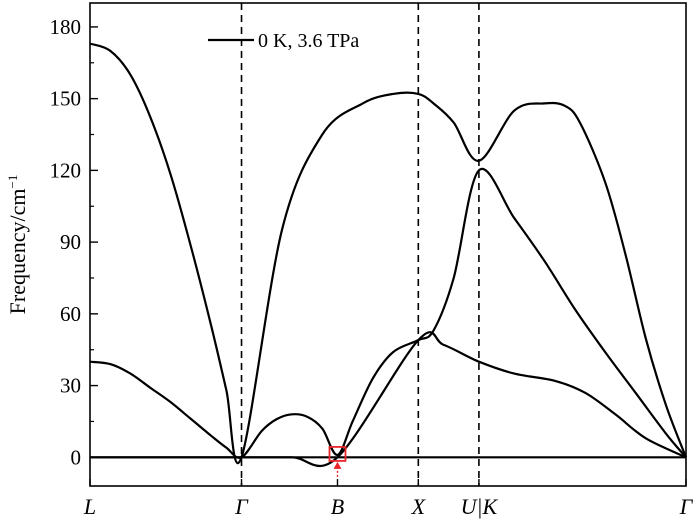 The image size is (700, 526). What do you see at coordinates (76, 457) in the screenshot?
I see `y-tick-label: 0` at bounding box center [76, 457].